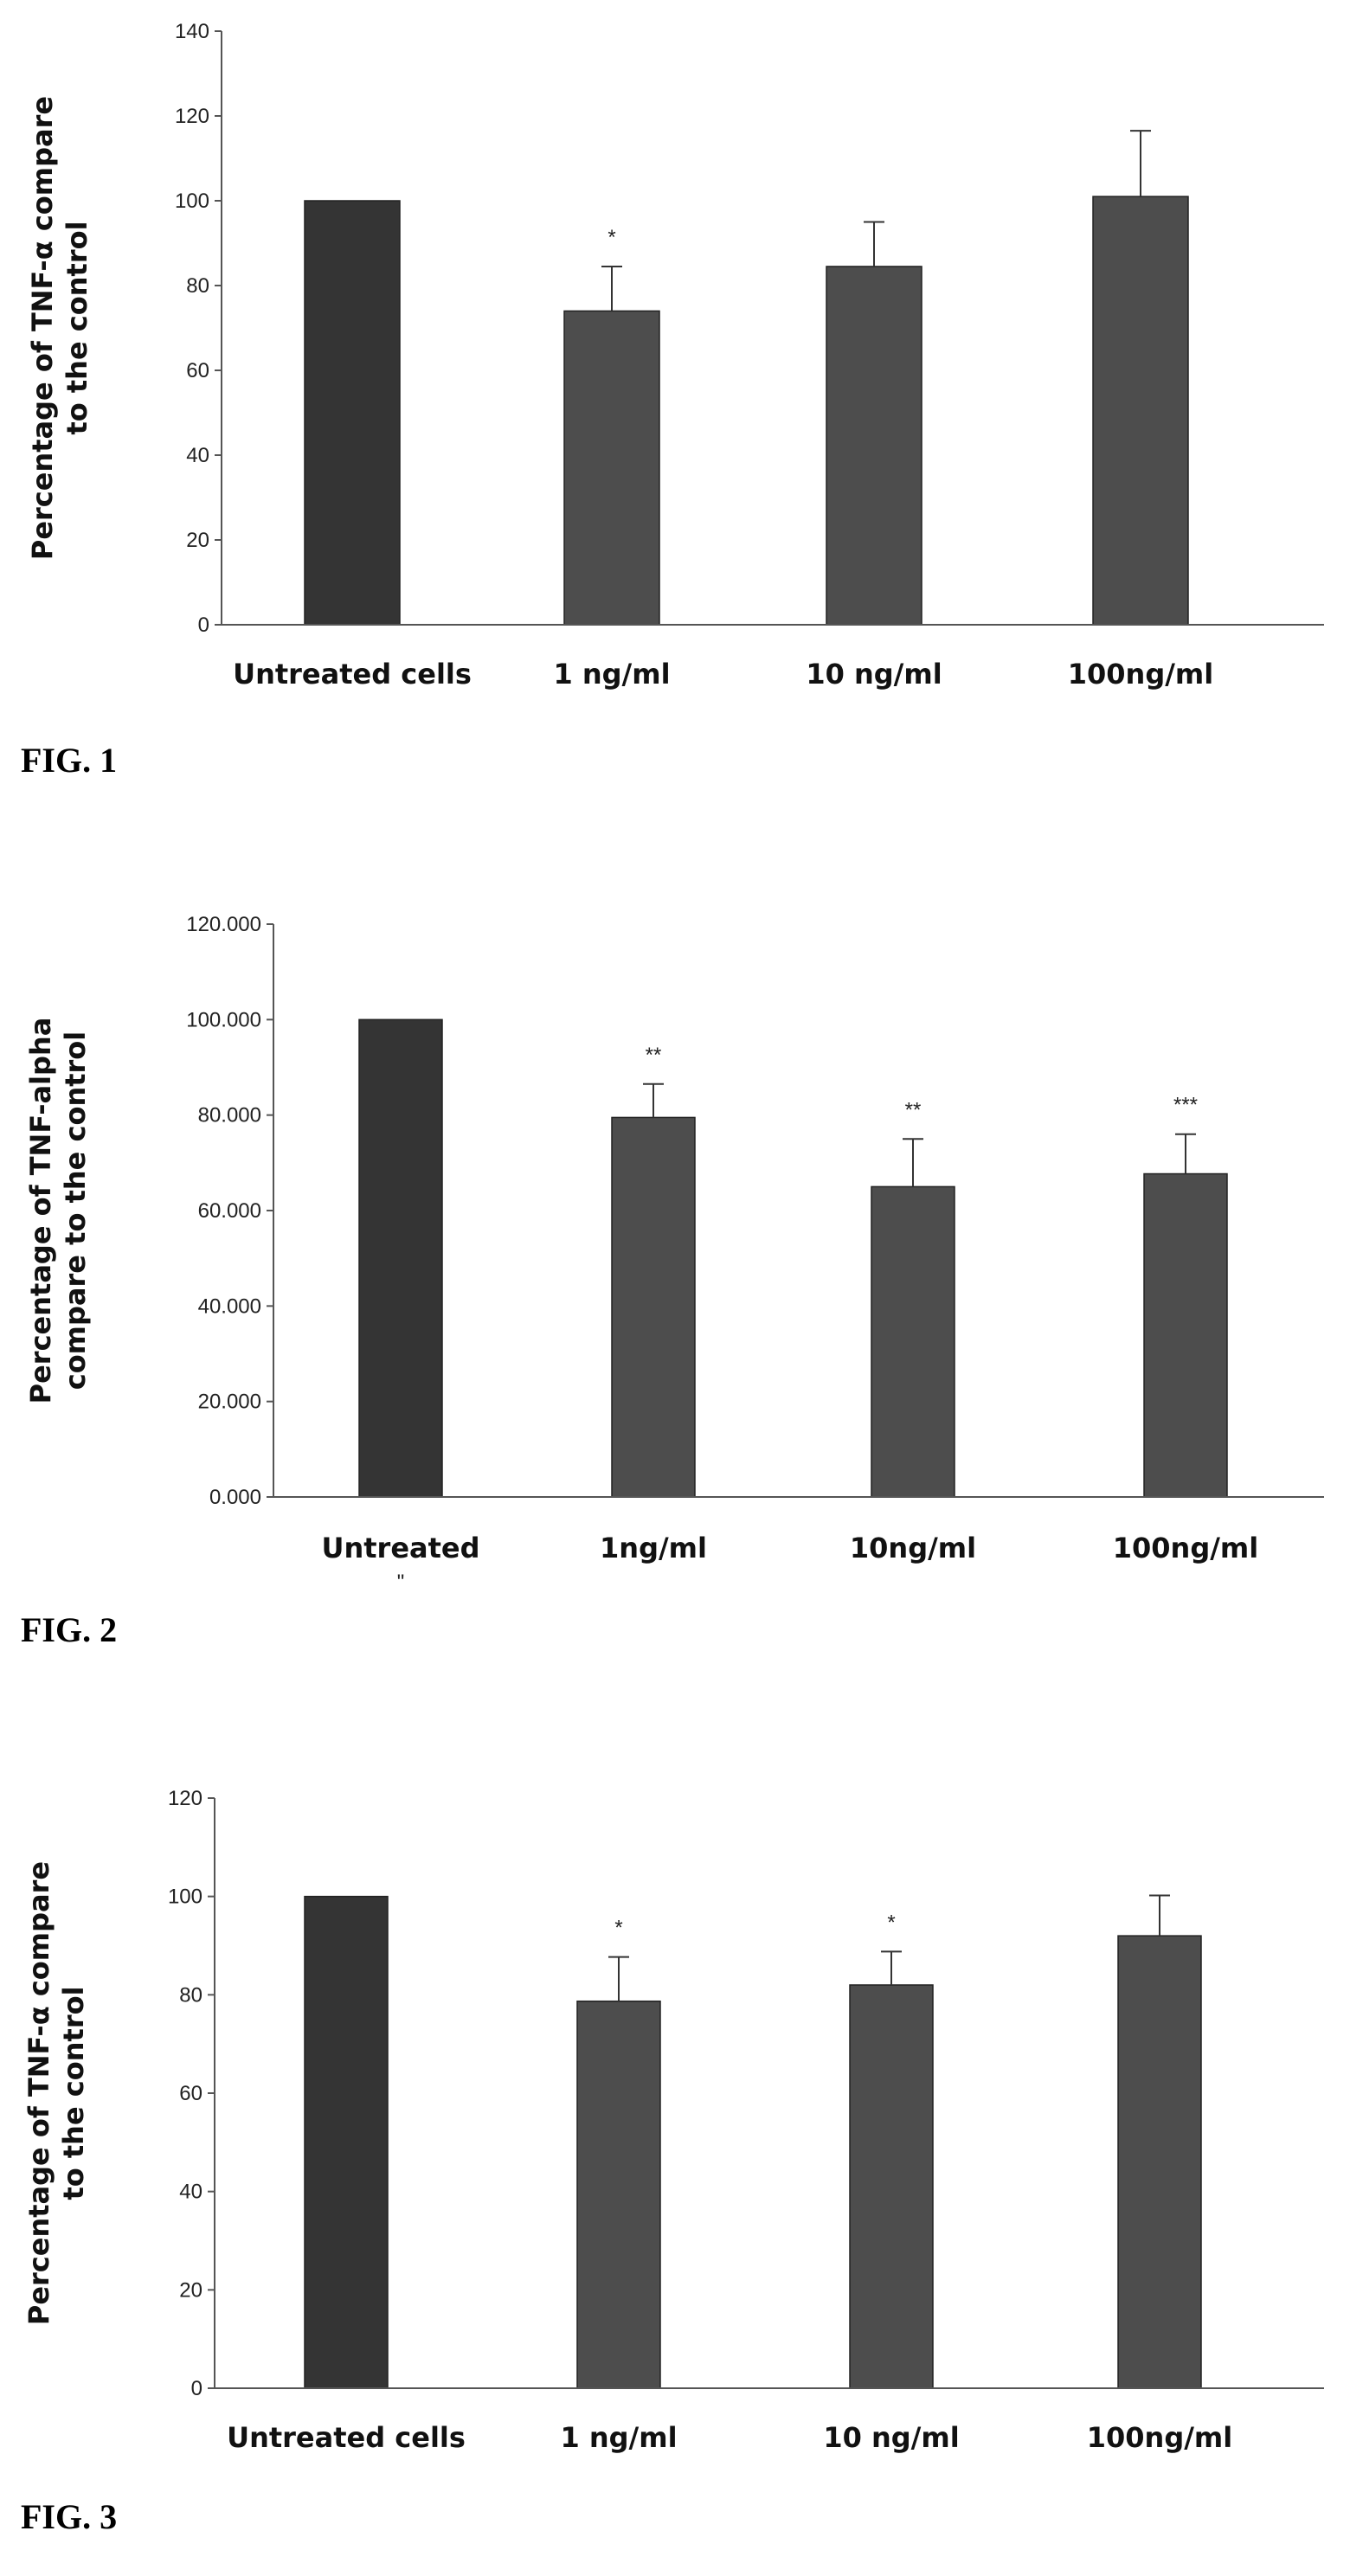 Image resolution: width=1350 pixels, height=2576 pixels. Describe the element at coordinates (69, 761) in the screenshot. I see `figure-caption: FIG. 1` at that location.